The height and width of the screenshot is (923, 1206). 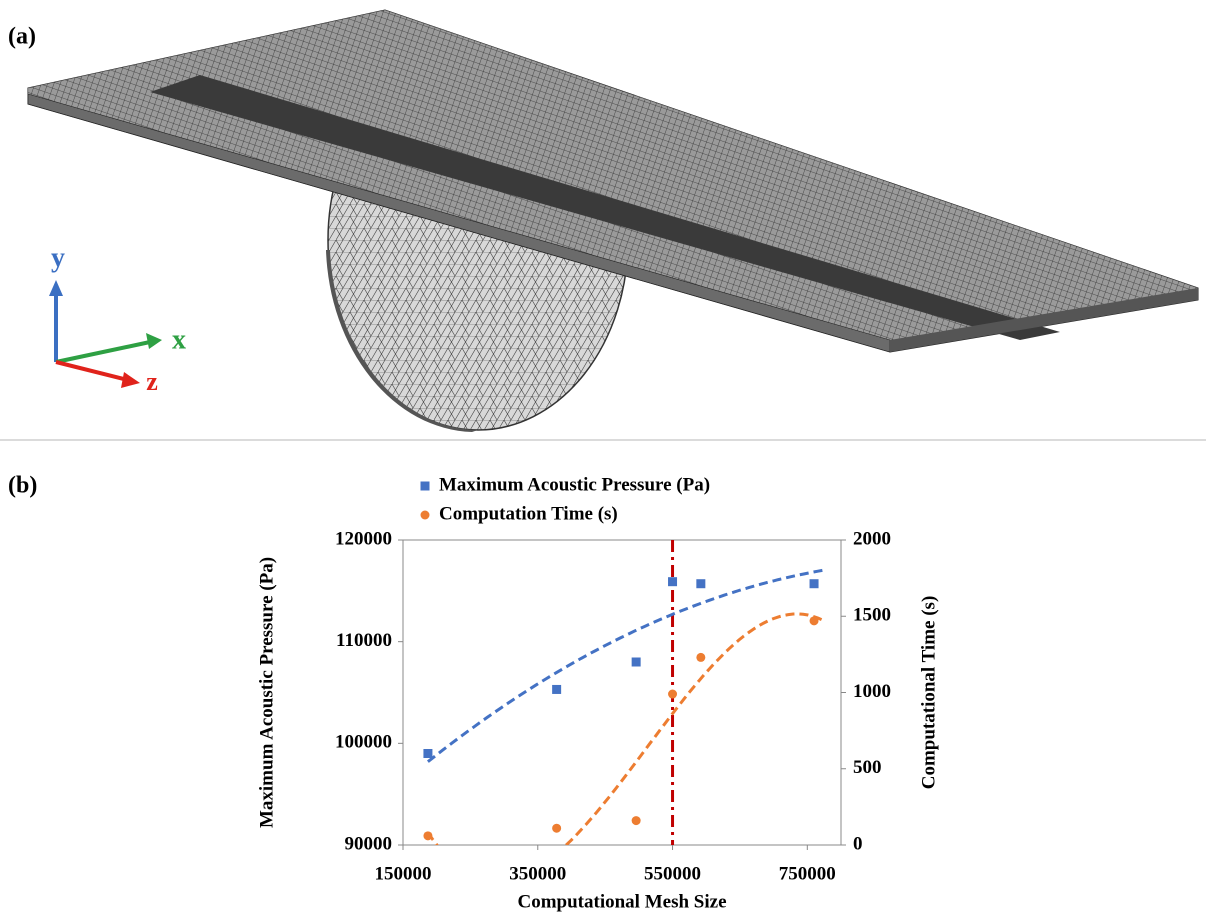 What do you see at coordinates (363, 742) in the screenshot?
I see `y-tick-label: 100000` at bounding box center [363, 742].